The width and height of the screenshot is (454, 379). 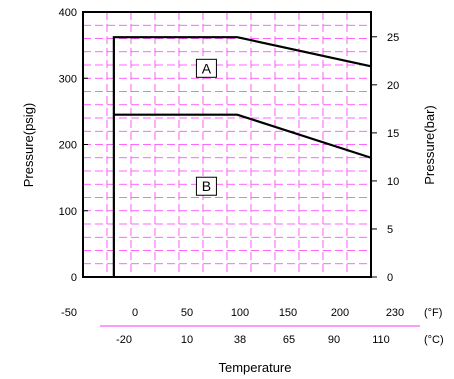 What do you see at coordinates (340, 313) in the screenshot?
I see `fahrenheit-tick-label: 200` at bounding box center [340, 313].